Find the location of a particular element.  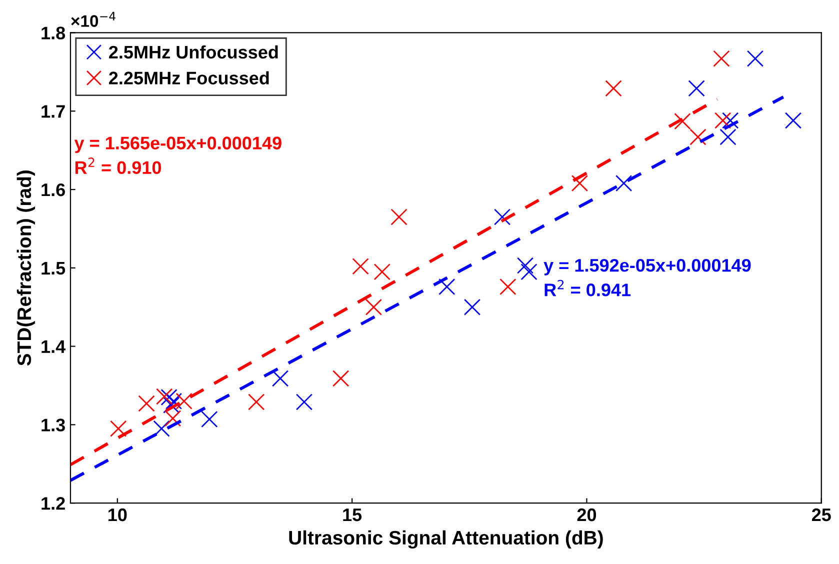

annotation: y = 1.565e-05x+0.000149 R$^{2}$ = 0.910 is located at coordinates (178, 155).